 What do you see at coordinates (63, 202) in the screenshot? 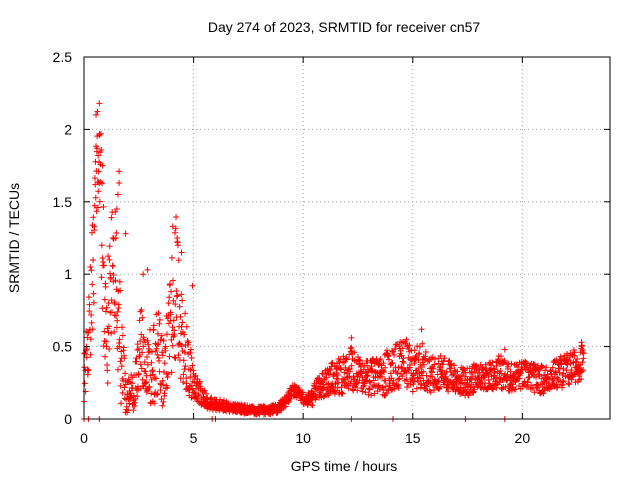
I see `y-tick-label: 1.5` at bounding box center [63, 202].